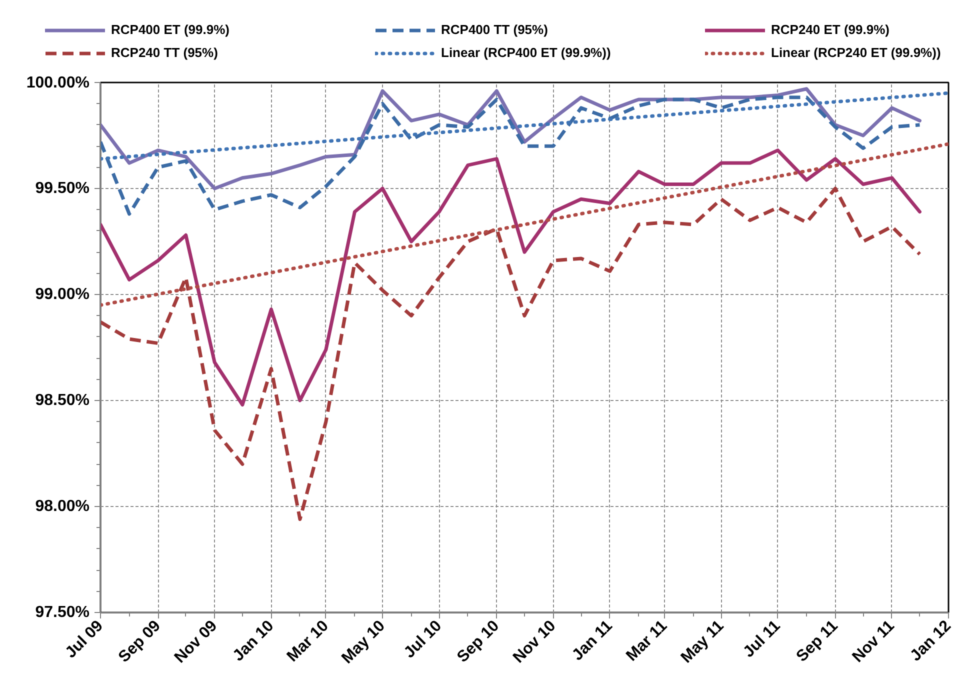 This screenshot has height=684, width=954. Describe the element at coordinates (423, 639) in the screenshot. I see `x-tick-label: Jul 10` at that location.